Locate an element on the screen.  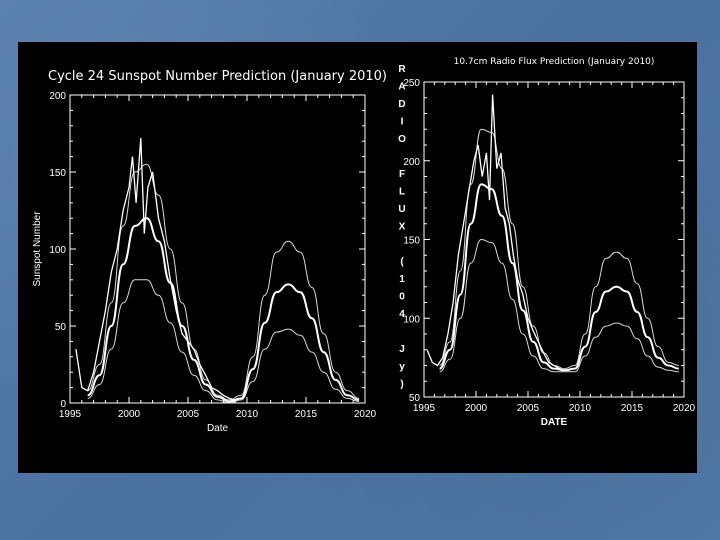
chart-1-y-axis-label-char: J is located at coordinates (402, 349).